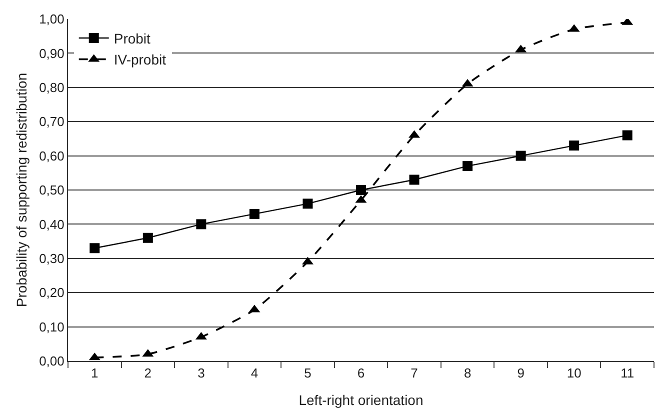 The width and height of the screenshot is (666, 417). Describe the element at coordinates (51, 190) in the screenshot. I see `y-tick-label: 0,50` at that location.